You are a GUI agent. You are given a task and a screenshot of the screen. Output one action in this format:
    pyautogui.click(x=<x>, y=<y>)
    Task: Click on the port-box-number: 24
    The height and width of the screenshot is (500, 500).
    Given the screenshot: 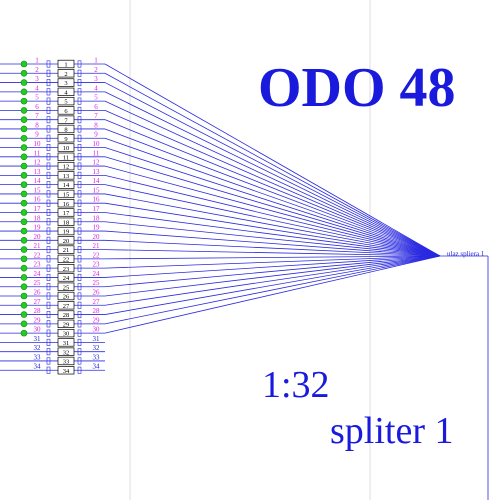 What is the action you would take?
    pyautogui.click(x=66, y=278)
    